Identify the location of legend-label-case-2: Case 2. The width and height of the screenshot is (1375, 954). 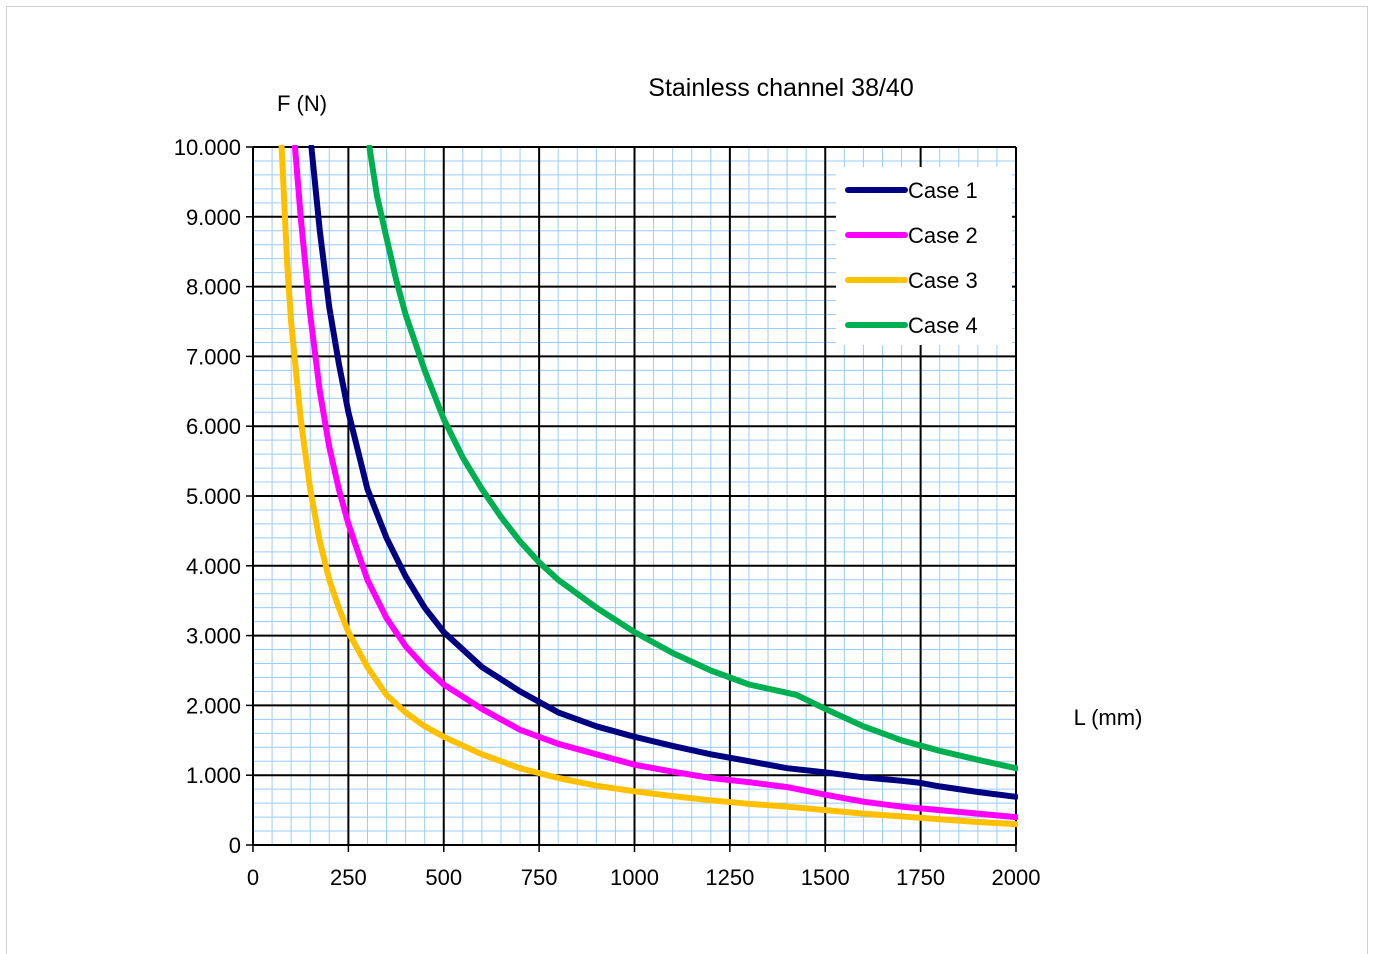
(943, 235).